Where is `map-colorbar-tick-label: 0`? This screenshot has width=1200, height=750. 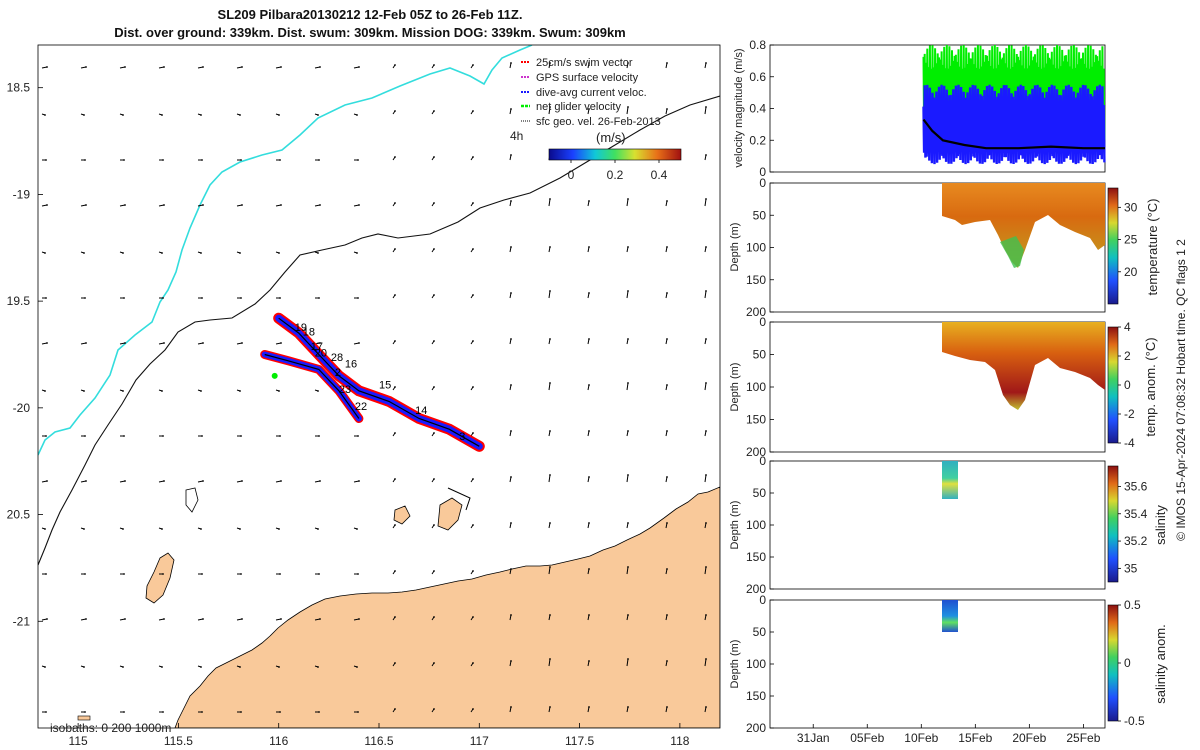
map-colorbar-tick-label: 0 is located at coordinates (571, 175).